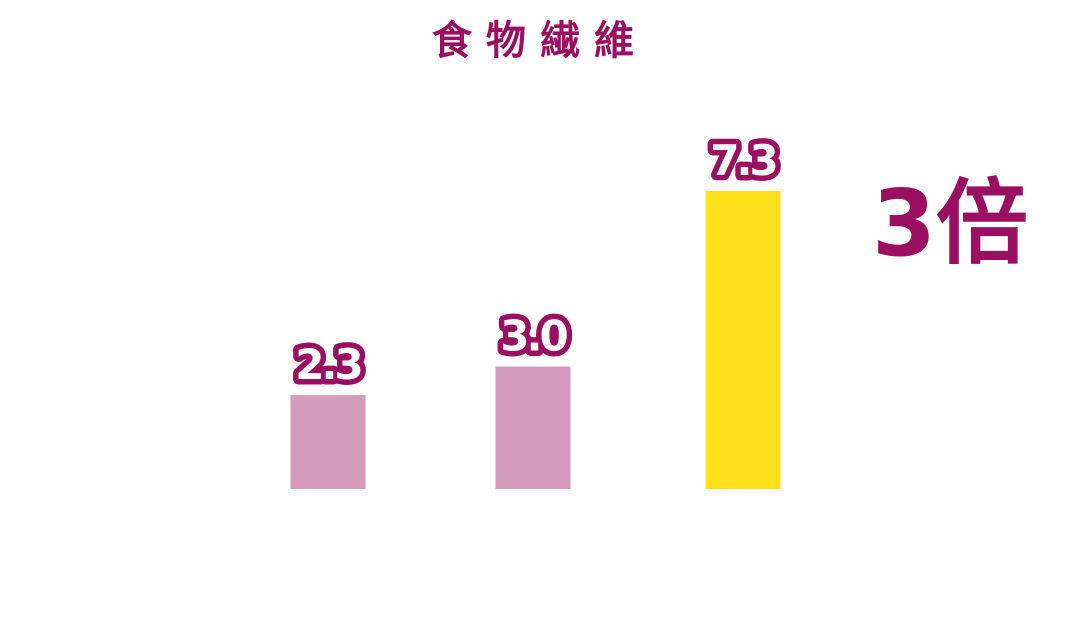 The height and width of the screenshot is (617, 1080). I want to click on bar-value-label-1: 2.3, so click(327, 364).